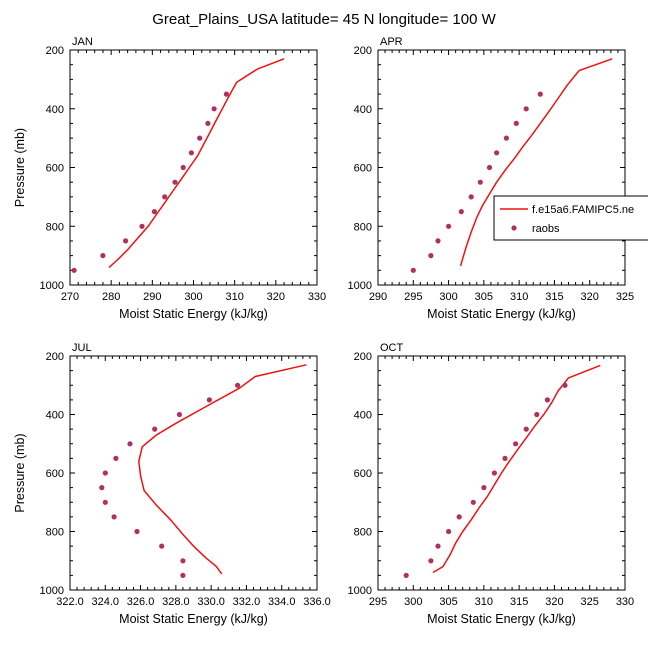 This screenshot has height=648, width=648. I want to click on panel-label: JAN, so click(82, 42).